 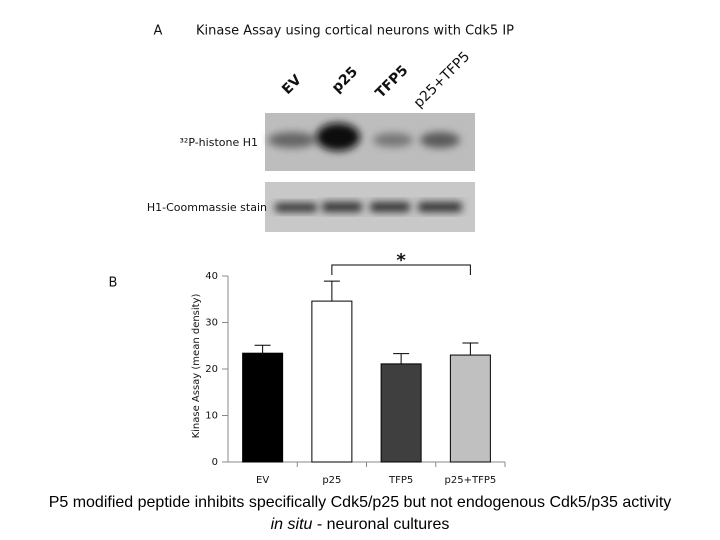 What do you see at coordinates (215, 462) in the screenshot?
I see `y-tick-label: 0` at bounding box center [215, 462].